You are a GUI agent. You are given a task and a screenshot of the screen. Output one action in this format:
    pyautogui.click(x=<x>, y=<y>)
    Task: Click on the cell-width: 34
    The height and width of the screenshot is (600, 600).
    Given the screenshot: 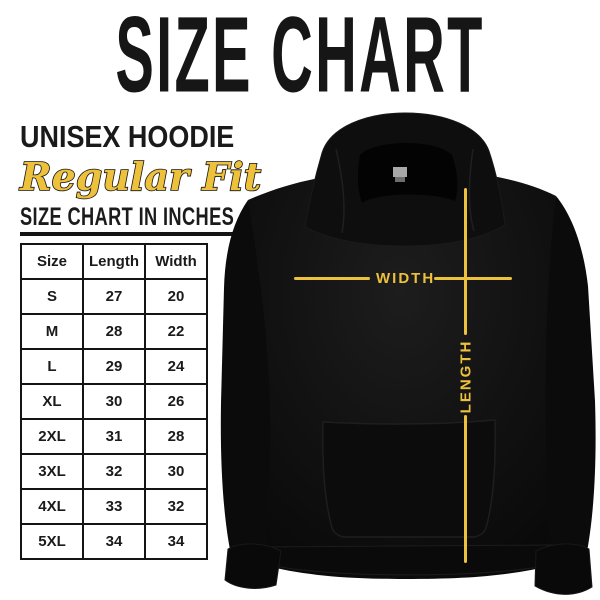 What is the action you would take?
    pyautogui.click(x=176, y=541)
    